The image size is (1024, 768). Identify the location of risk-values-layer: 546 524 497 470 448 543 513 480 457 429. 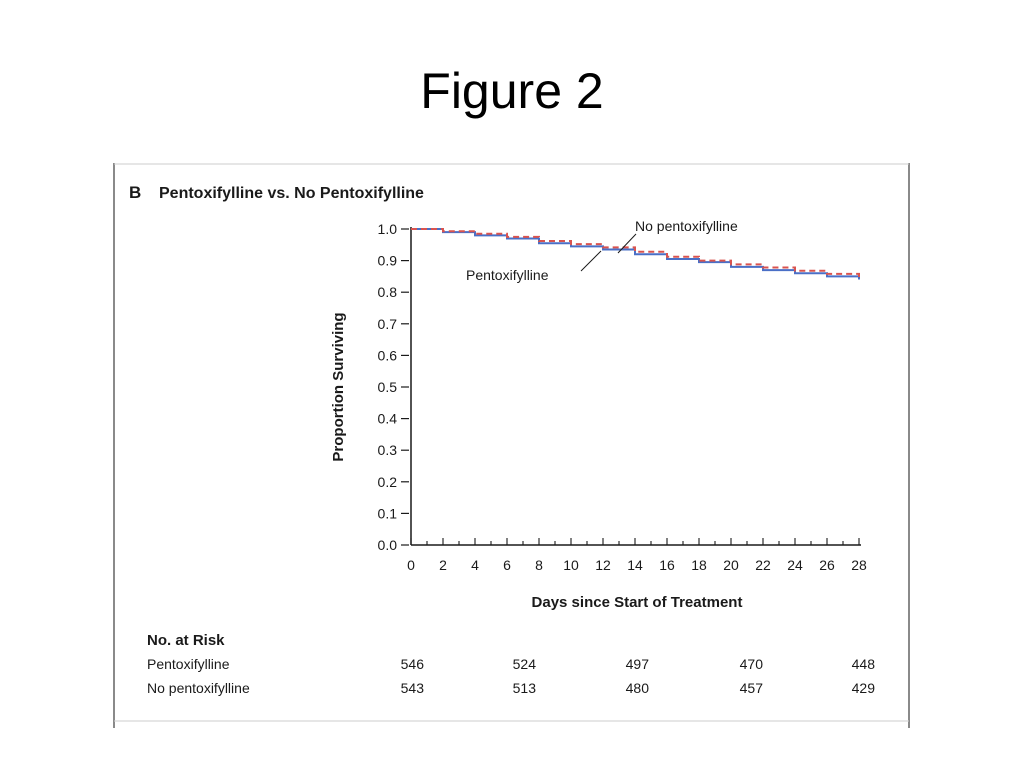
(638, 676).